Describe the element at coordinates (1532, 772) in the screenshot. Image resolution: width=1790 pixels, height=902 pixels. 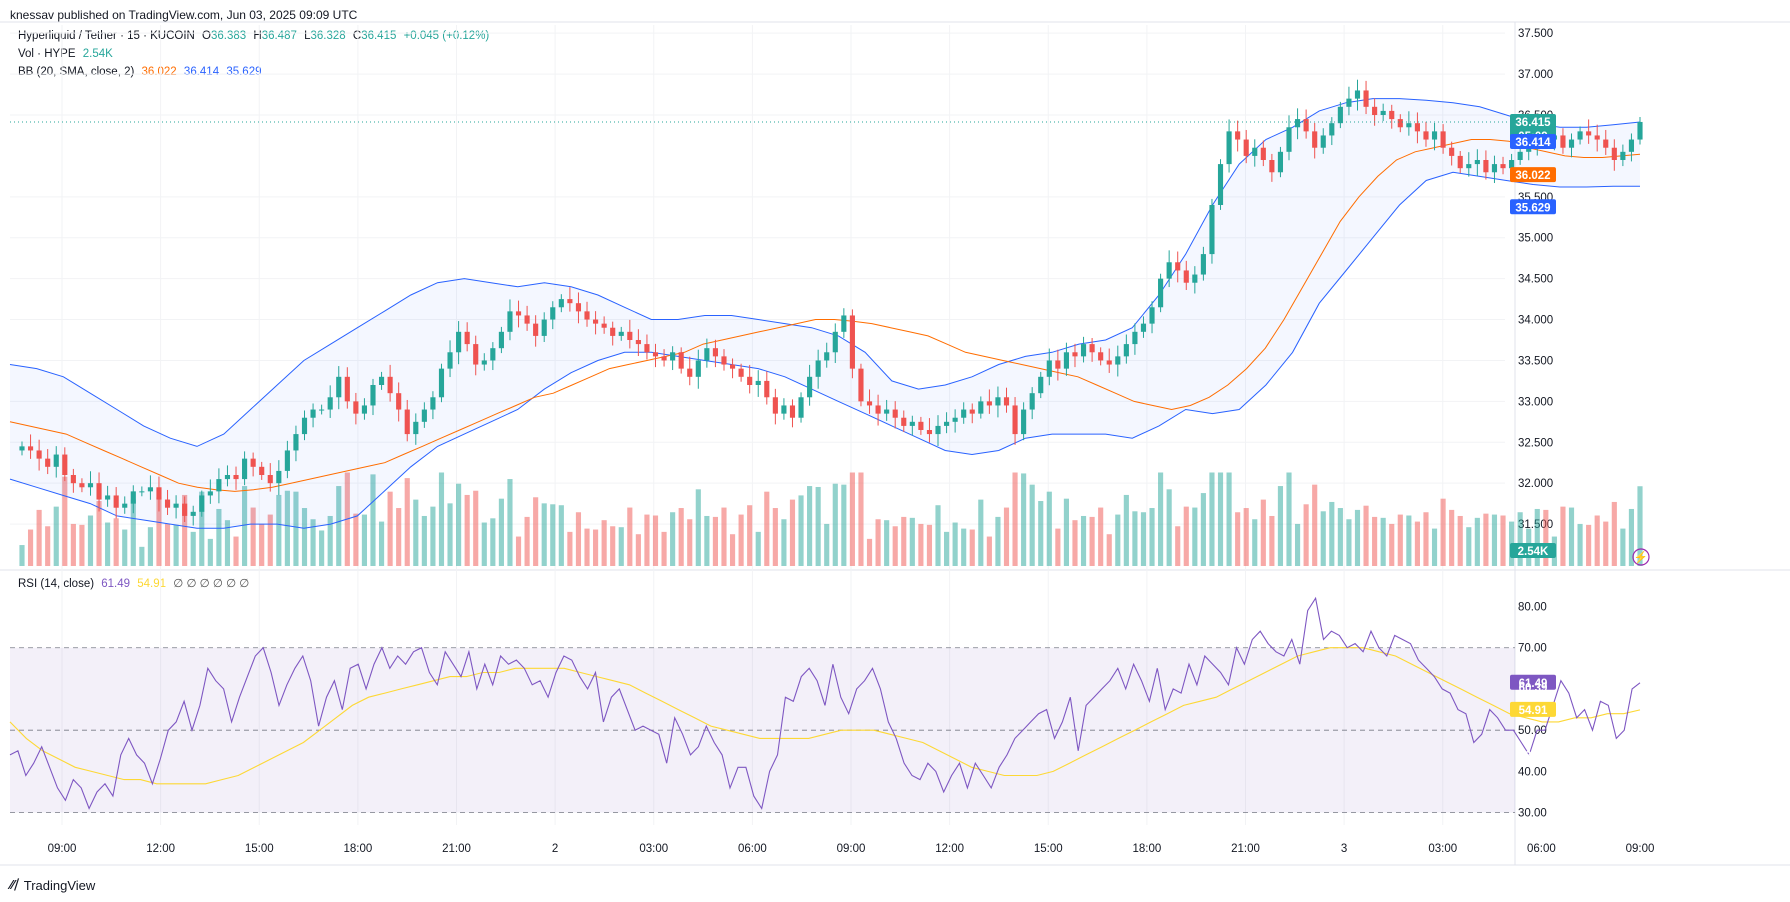
I see `rsi-tick-label: 40.00` at that location.